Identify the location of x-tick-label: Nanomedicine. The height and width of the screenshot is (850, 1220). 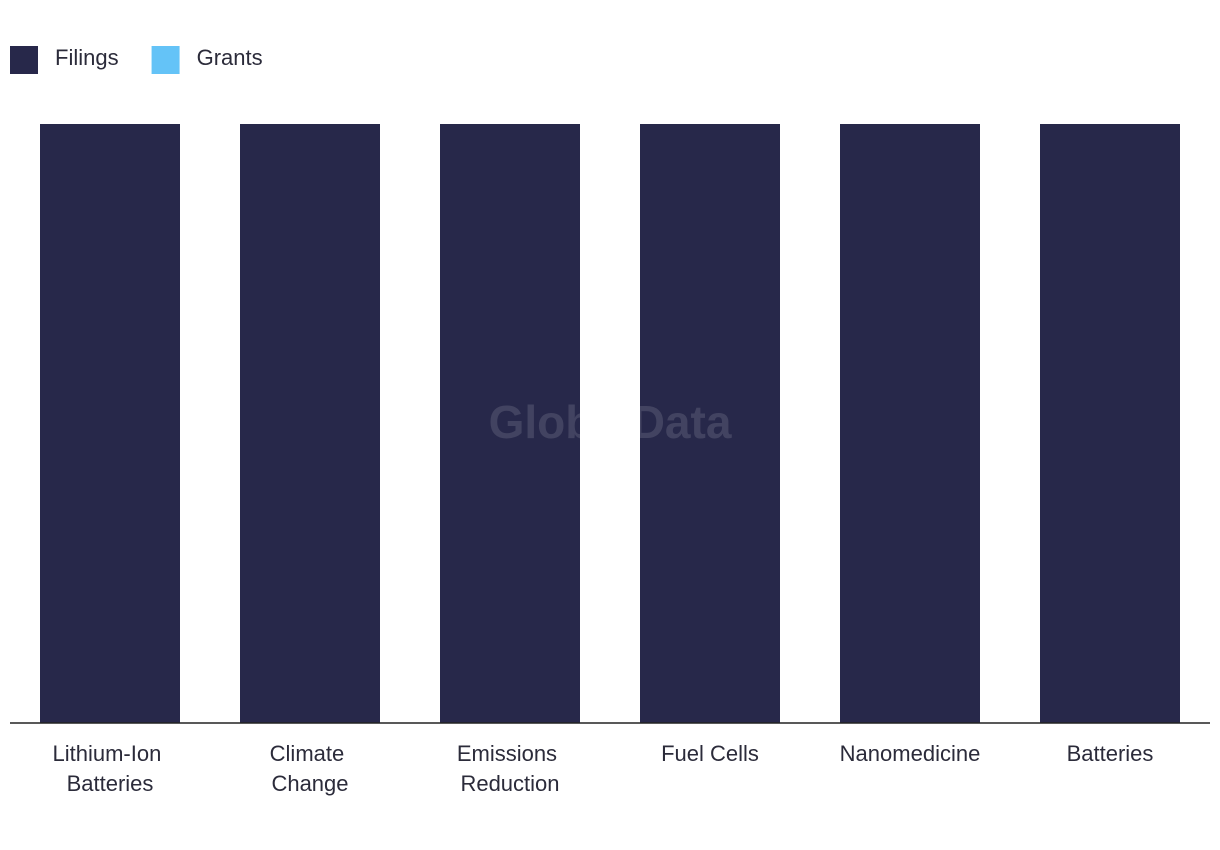
(910, 753).